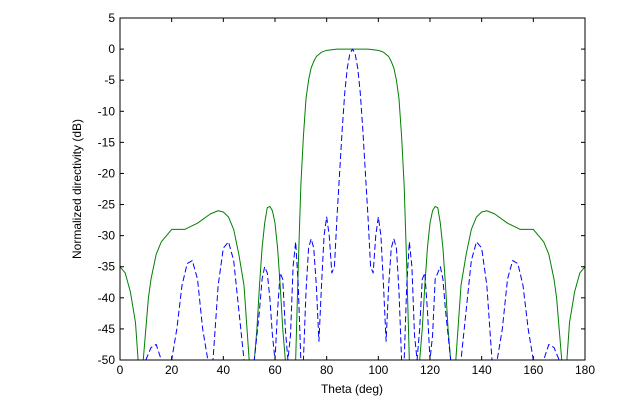 The height and width of the screenshot is (403, 637). I want to click on y-tick-label: -45, so click(107, 329).